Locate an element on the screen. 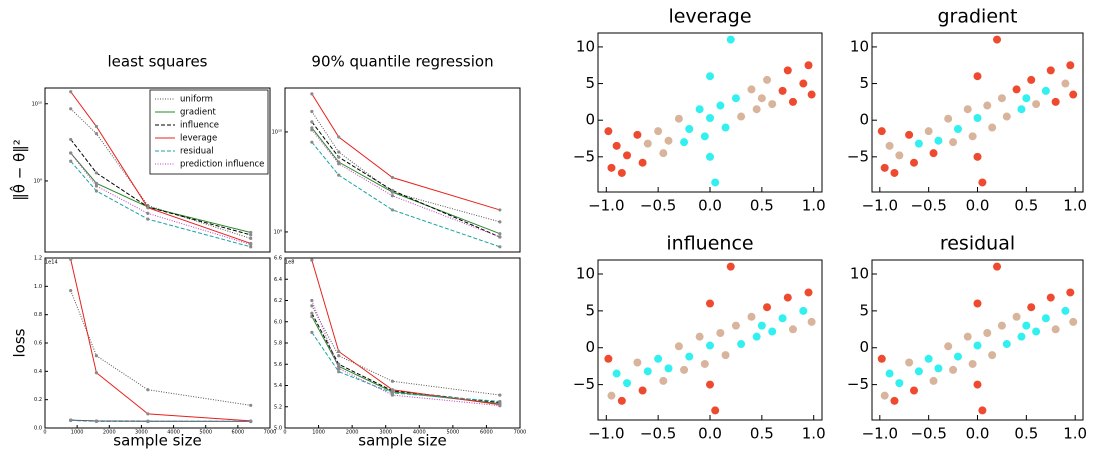  x-tick-label: 7000 is located at coordinates (520, 433).